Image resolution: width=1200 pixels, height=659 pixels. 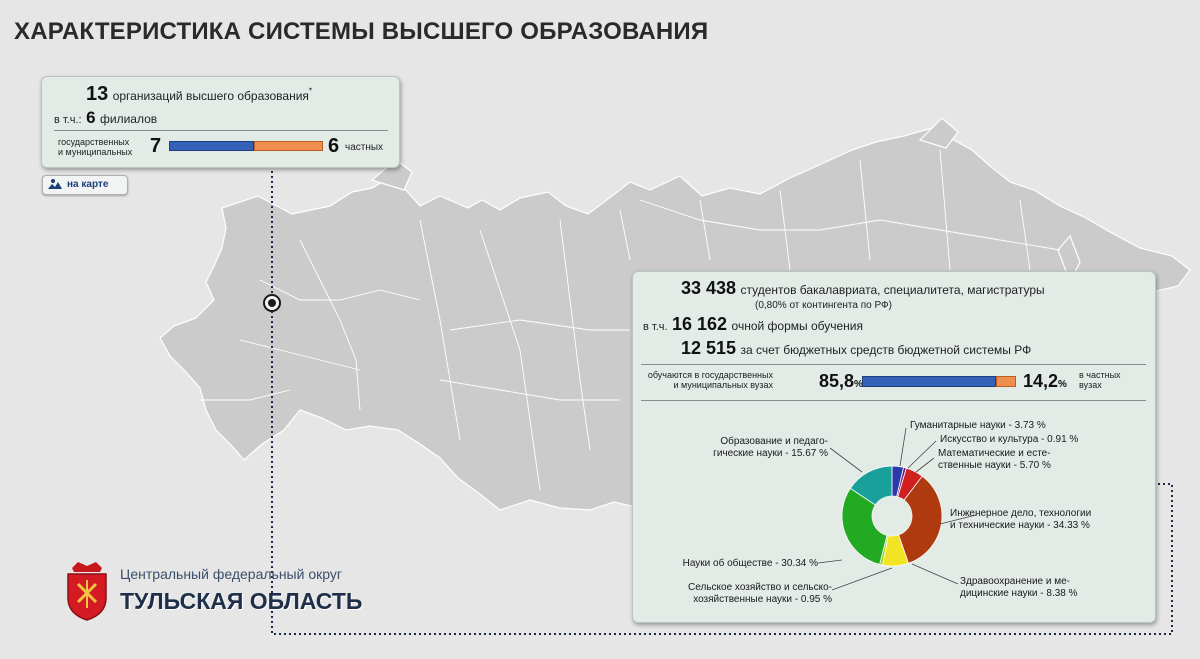 I want to click on students-total: 33 438, so click(x=709, y=288).